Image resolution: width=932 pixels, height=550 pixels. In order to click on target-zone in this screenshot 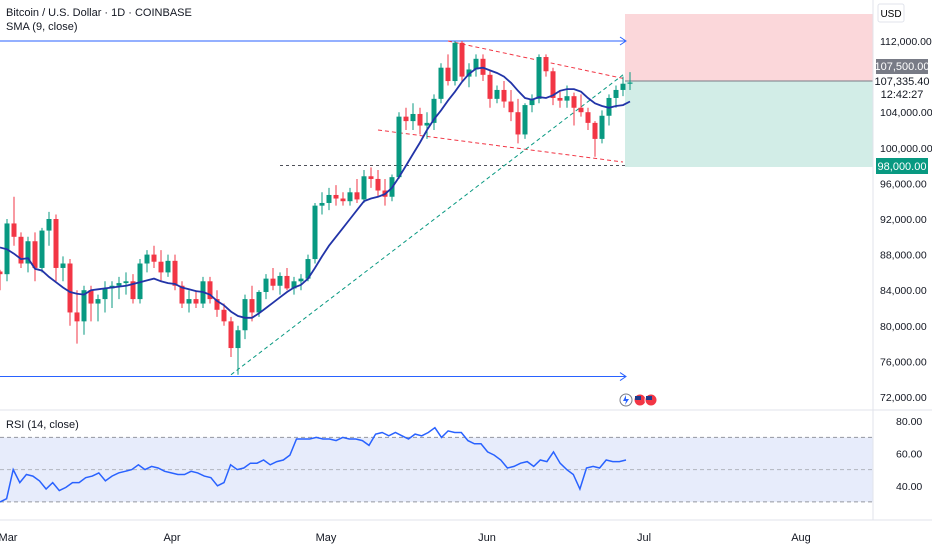, I will do `click(749, 124)`.